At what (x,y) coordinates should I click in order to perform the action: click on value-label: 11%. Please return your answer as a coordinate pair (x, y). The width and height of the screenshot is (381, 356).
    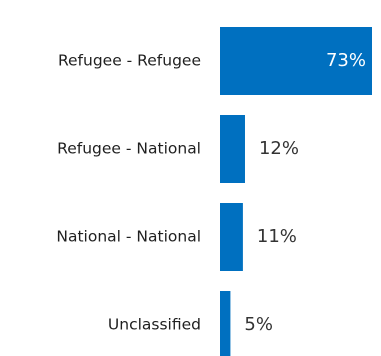
    Looking at the image, I should click on (277, 236).